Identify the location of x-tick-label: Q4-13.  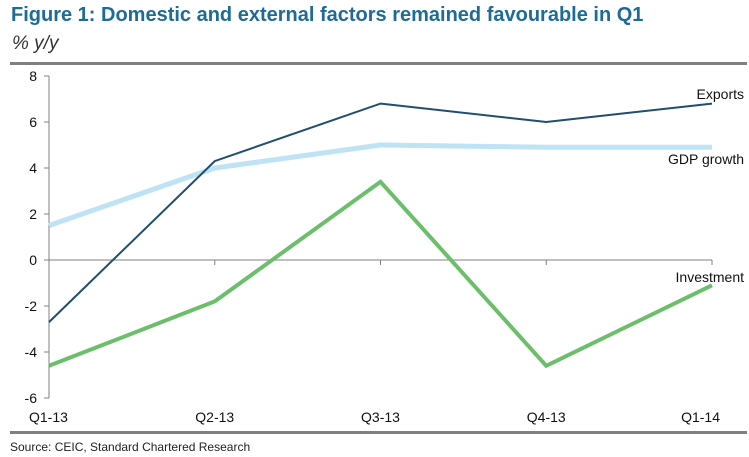
(546, 417).